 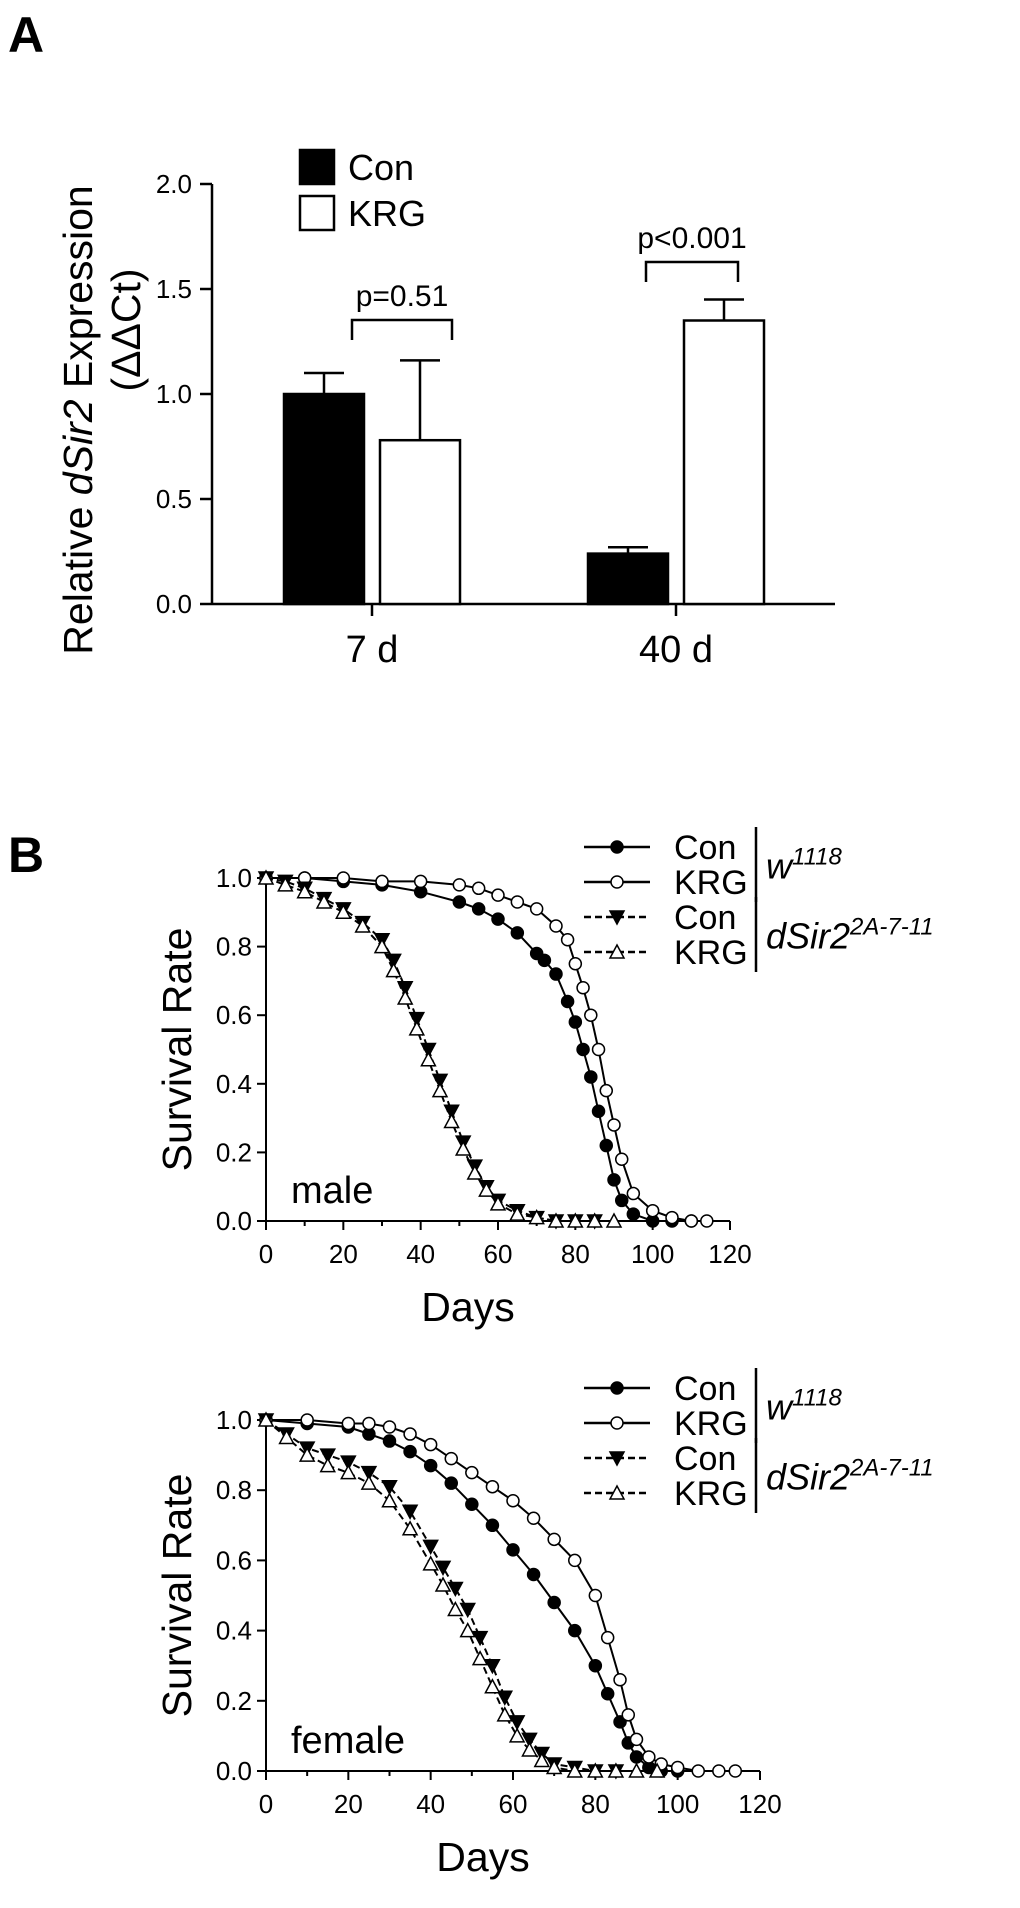 I want to click on legend-swatch-con, so click(x=317, y=167).